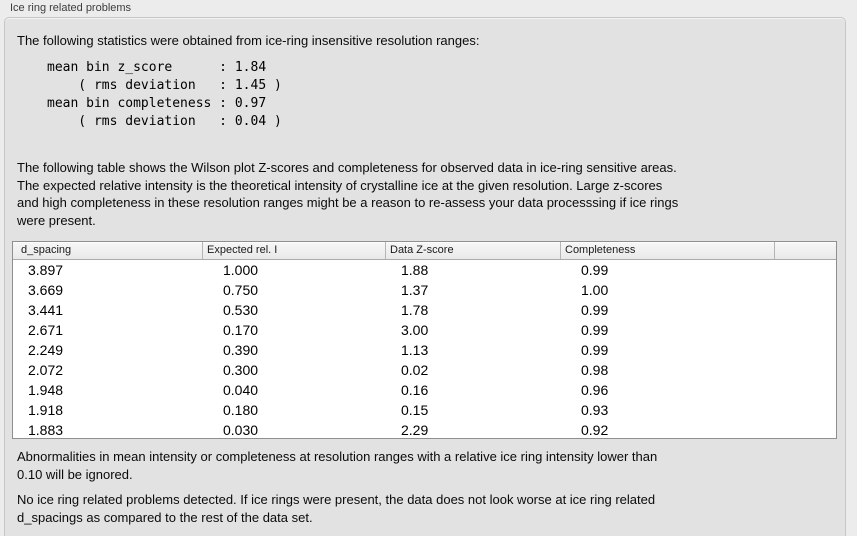  What do you see at coordinates (415, 410) in the screenshot?
I see `table-cell-data-z-score: 0.15` at bounding box center [415, 410].